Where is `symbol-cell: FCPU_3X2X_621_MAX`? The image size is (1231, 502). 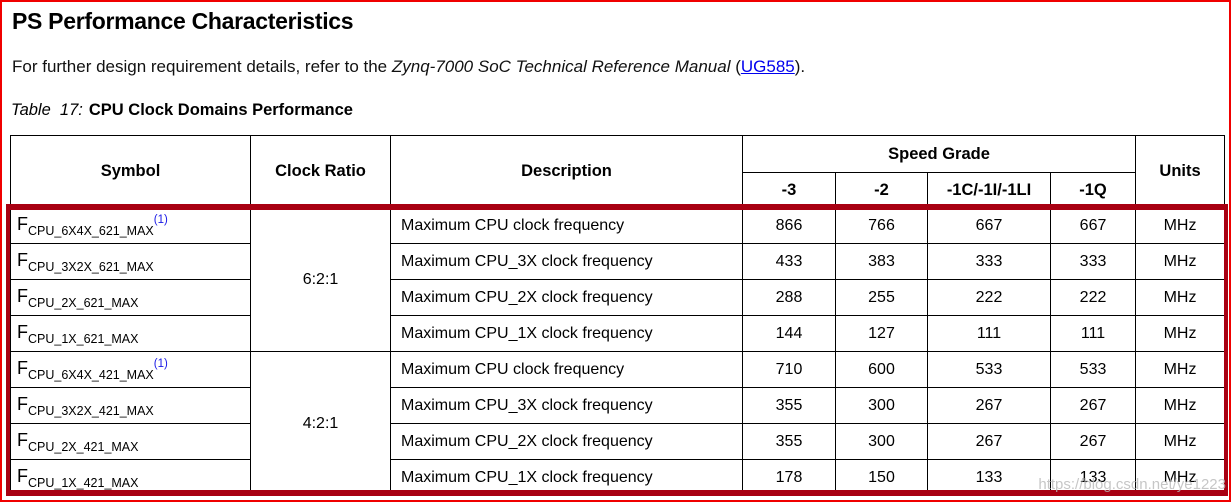
symbol-cell: FCPU_3X2X_621_MAX is located at coordinates (130, 261).